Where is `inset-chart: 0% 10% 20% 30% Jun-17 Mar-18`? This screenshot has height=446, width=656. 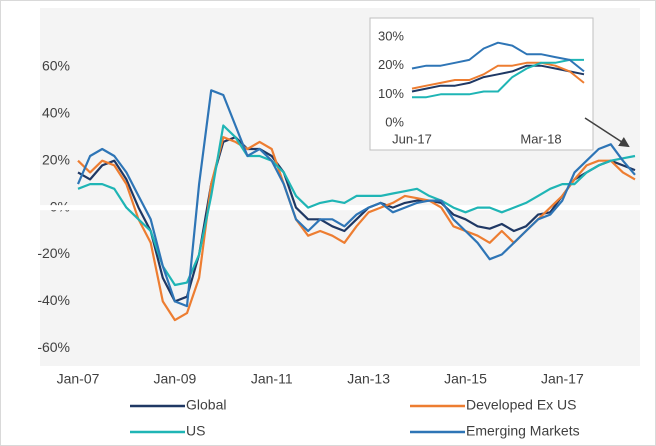
inset-chart: 0% 10% 20% 30% Jun-17 Mar-18 is located at coordinates (481, 87).